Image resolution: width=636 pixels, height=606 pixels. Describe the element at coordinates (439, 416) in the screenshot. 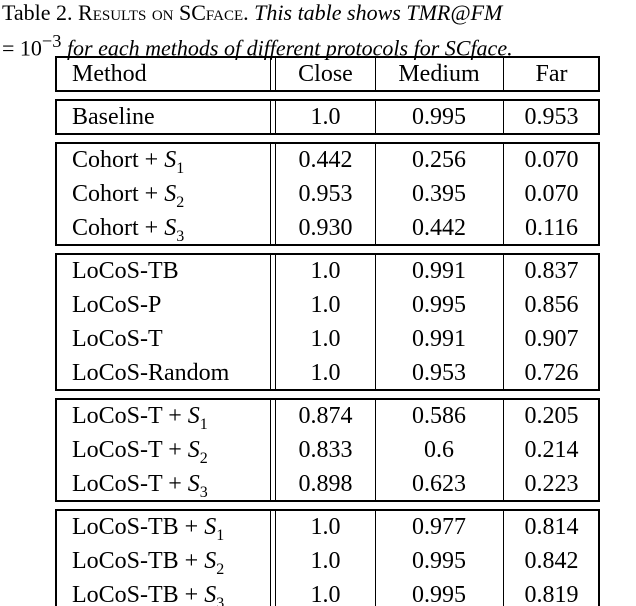

I see `value-cell: 0.586` at that location.